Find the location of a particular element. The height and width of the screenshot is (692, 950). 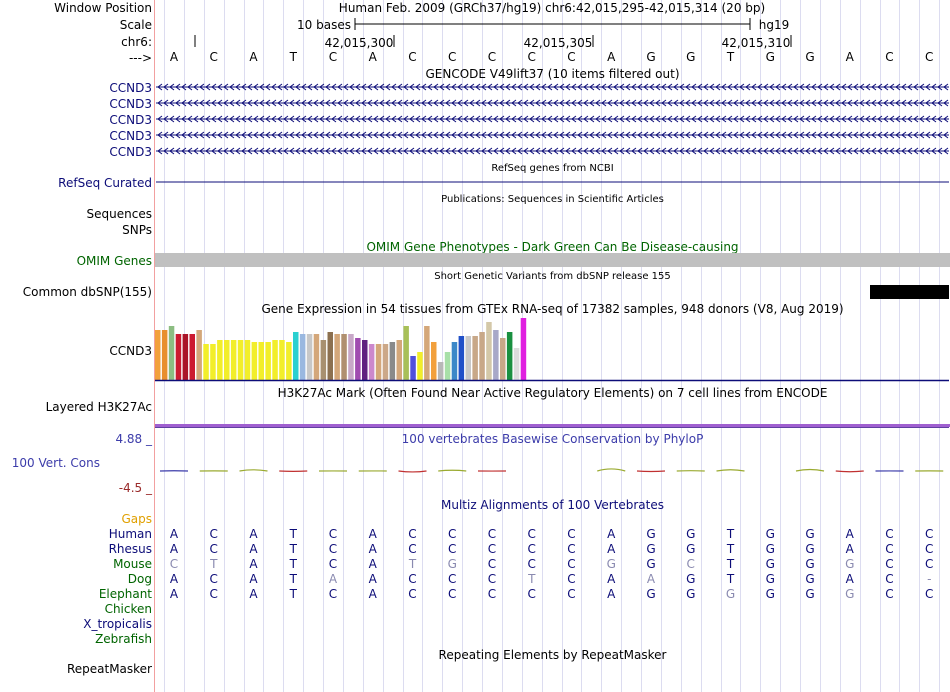

species-label-mouse: Mouse is located at coordinates (132, 564).